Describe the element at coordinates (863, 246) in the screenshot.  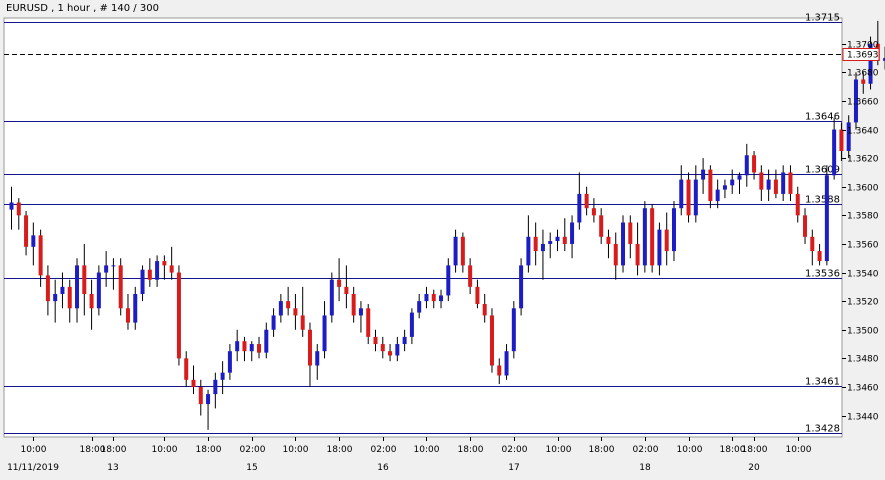
I see `y-tick-label: 1.3560` at that location.